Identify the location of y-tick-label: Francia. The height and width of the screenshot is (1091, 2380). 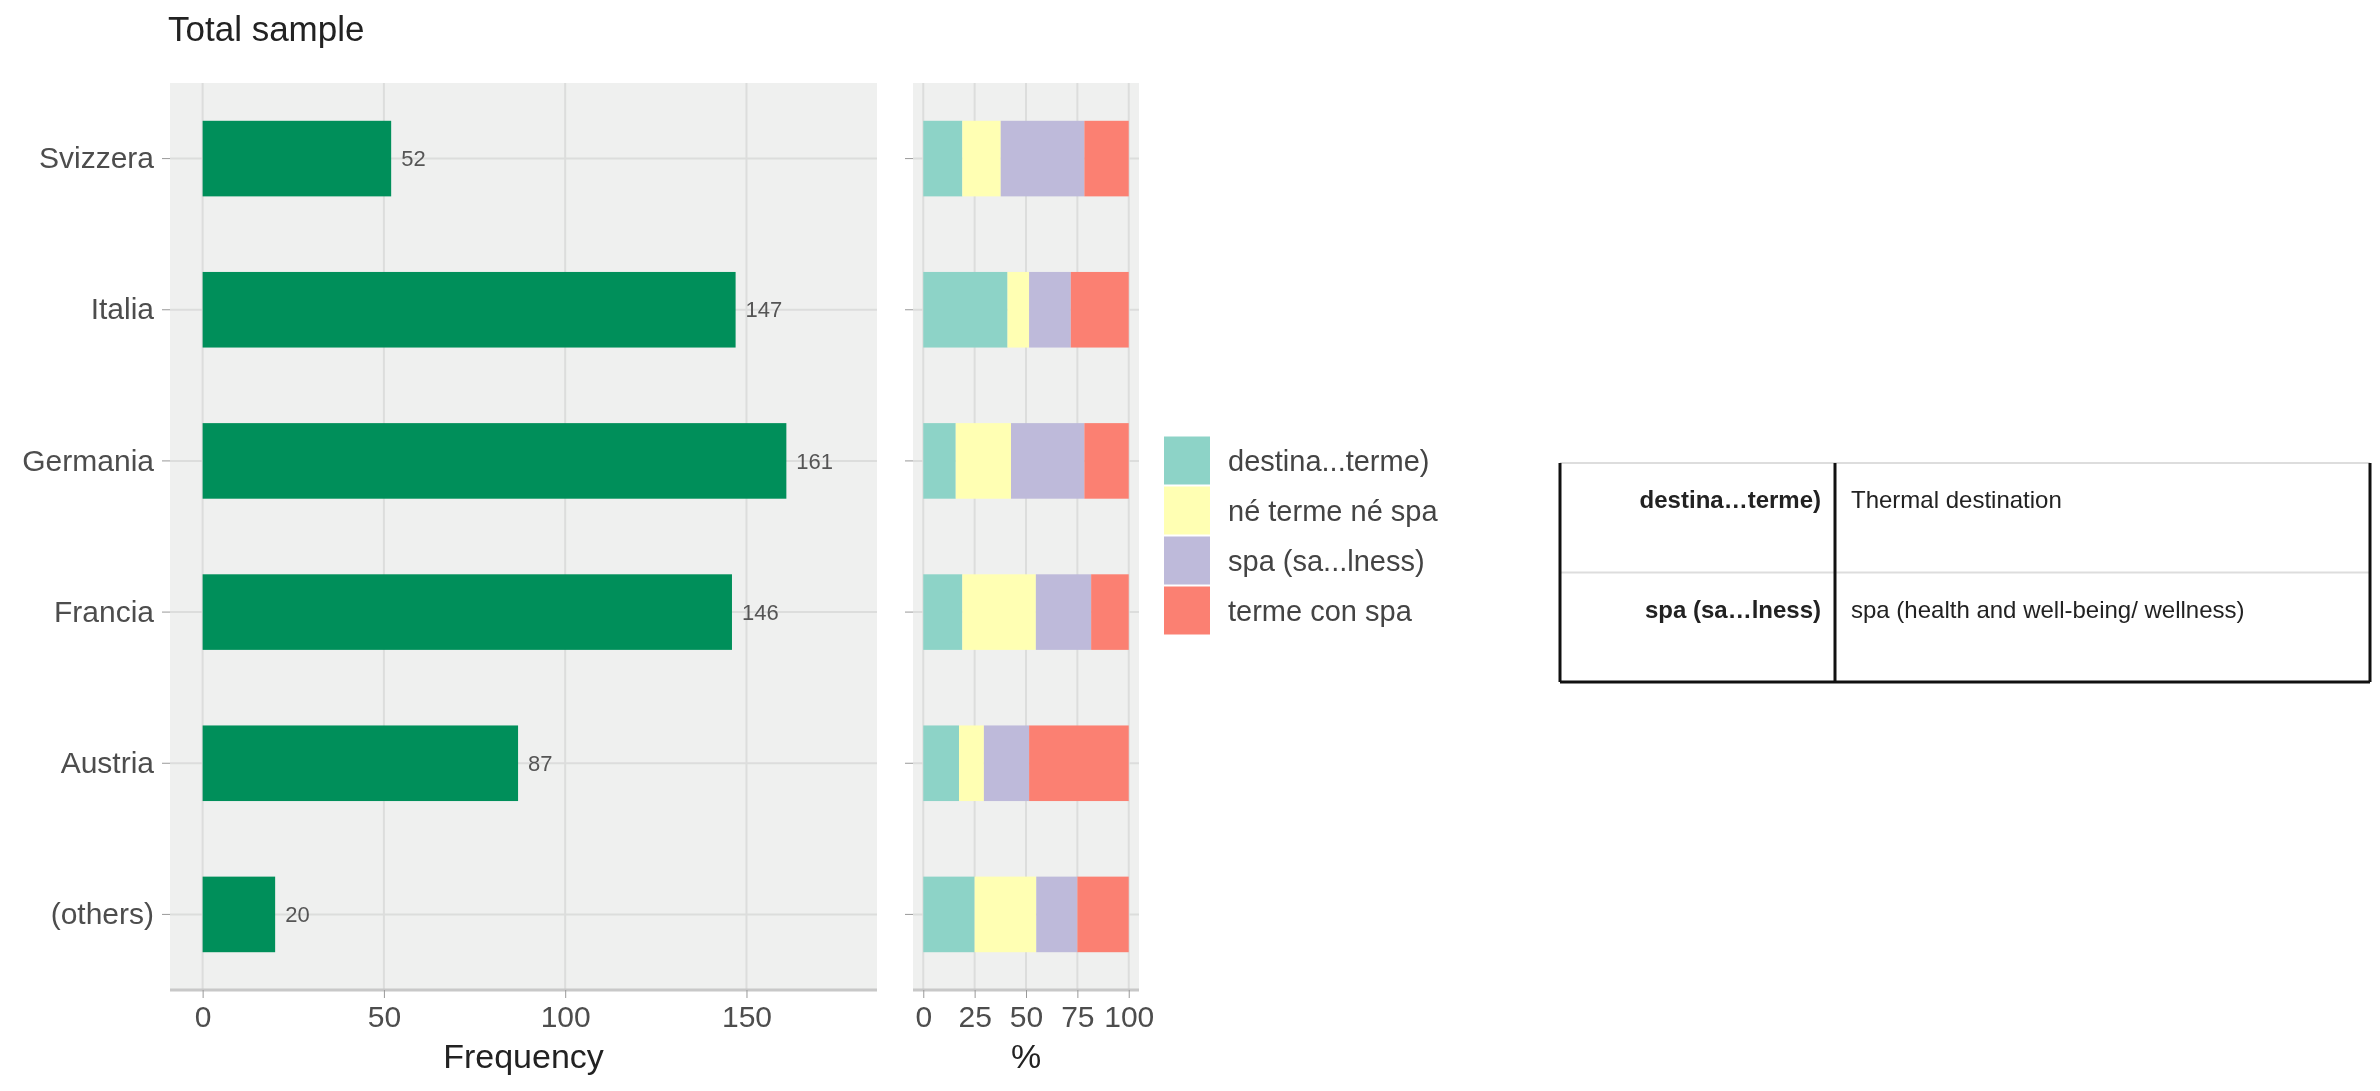
(104, 611).